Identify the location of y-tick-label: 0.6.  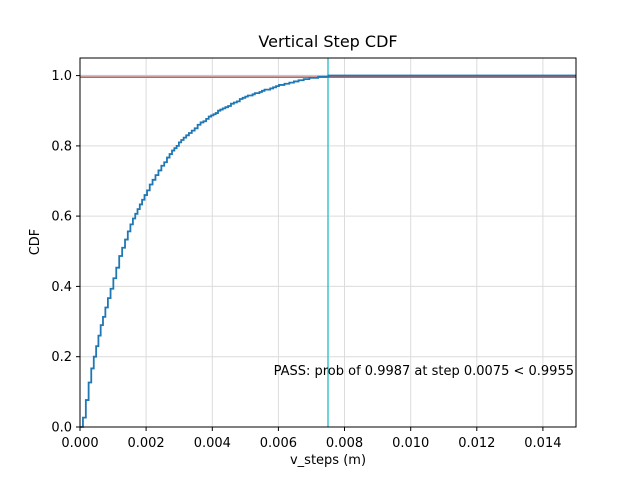
(61, 217).